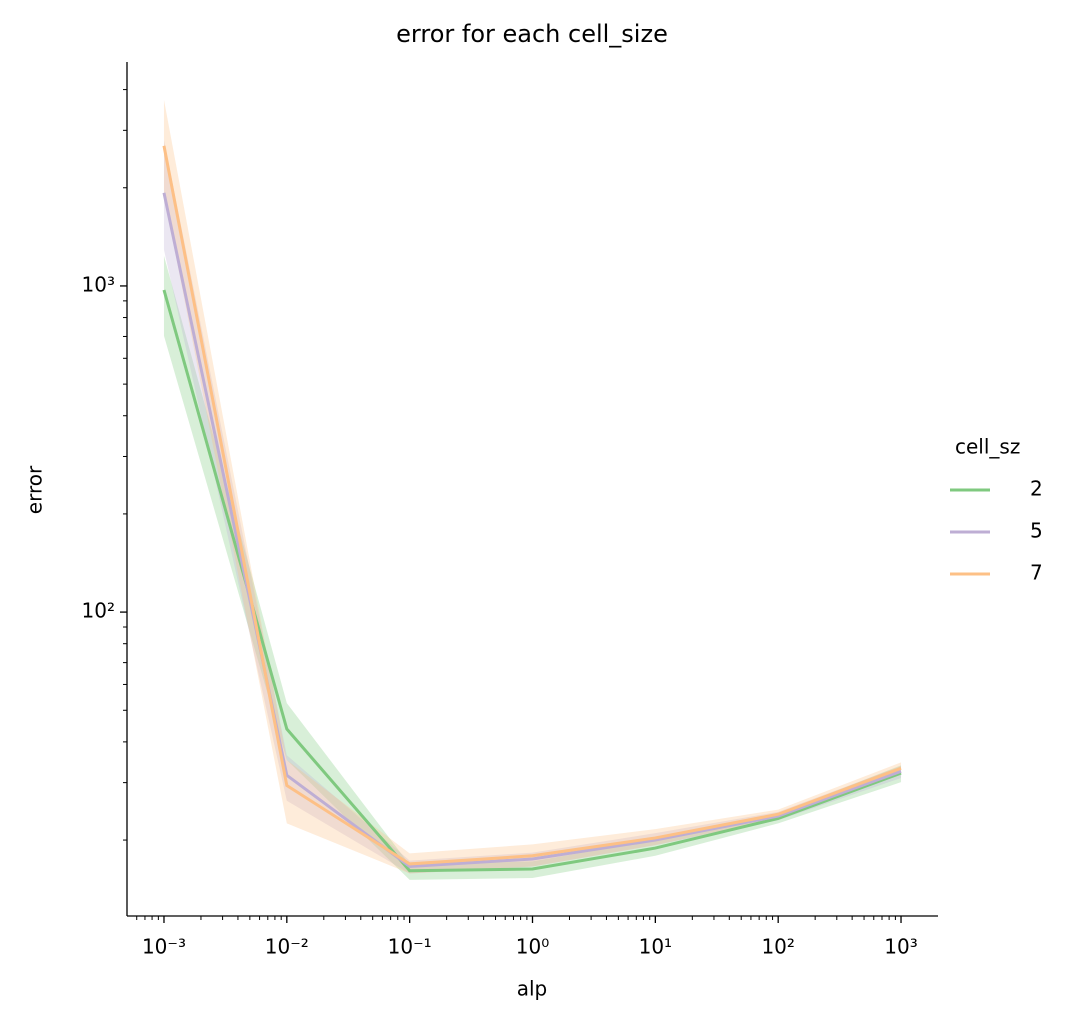 This screenshot has width=1072, height=1025. Describe the element at coordinates (1036, 573) in the screenshot. I see `legend-label: 7` at that location.